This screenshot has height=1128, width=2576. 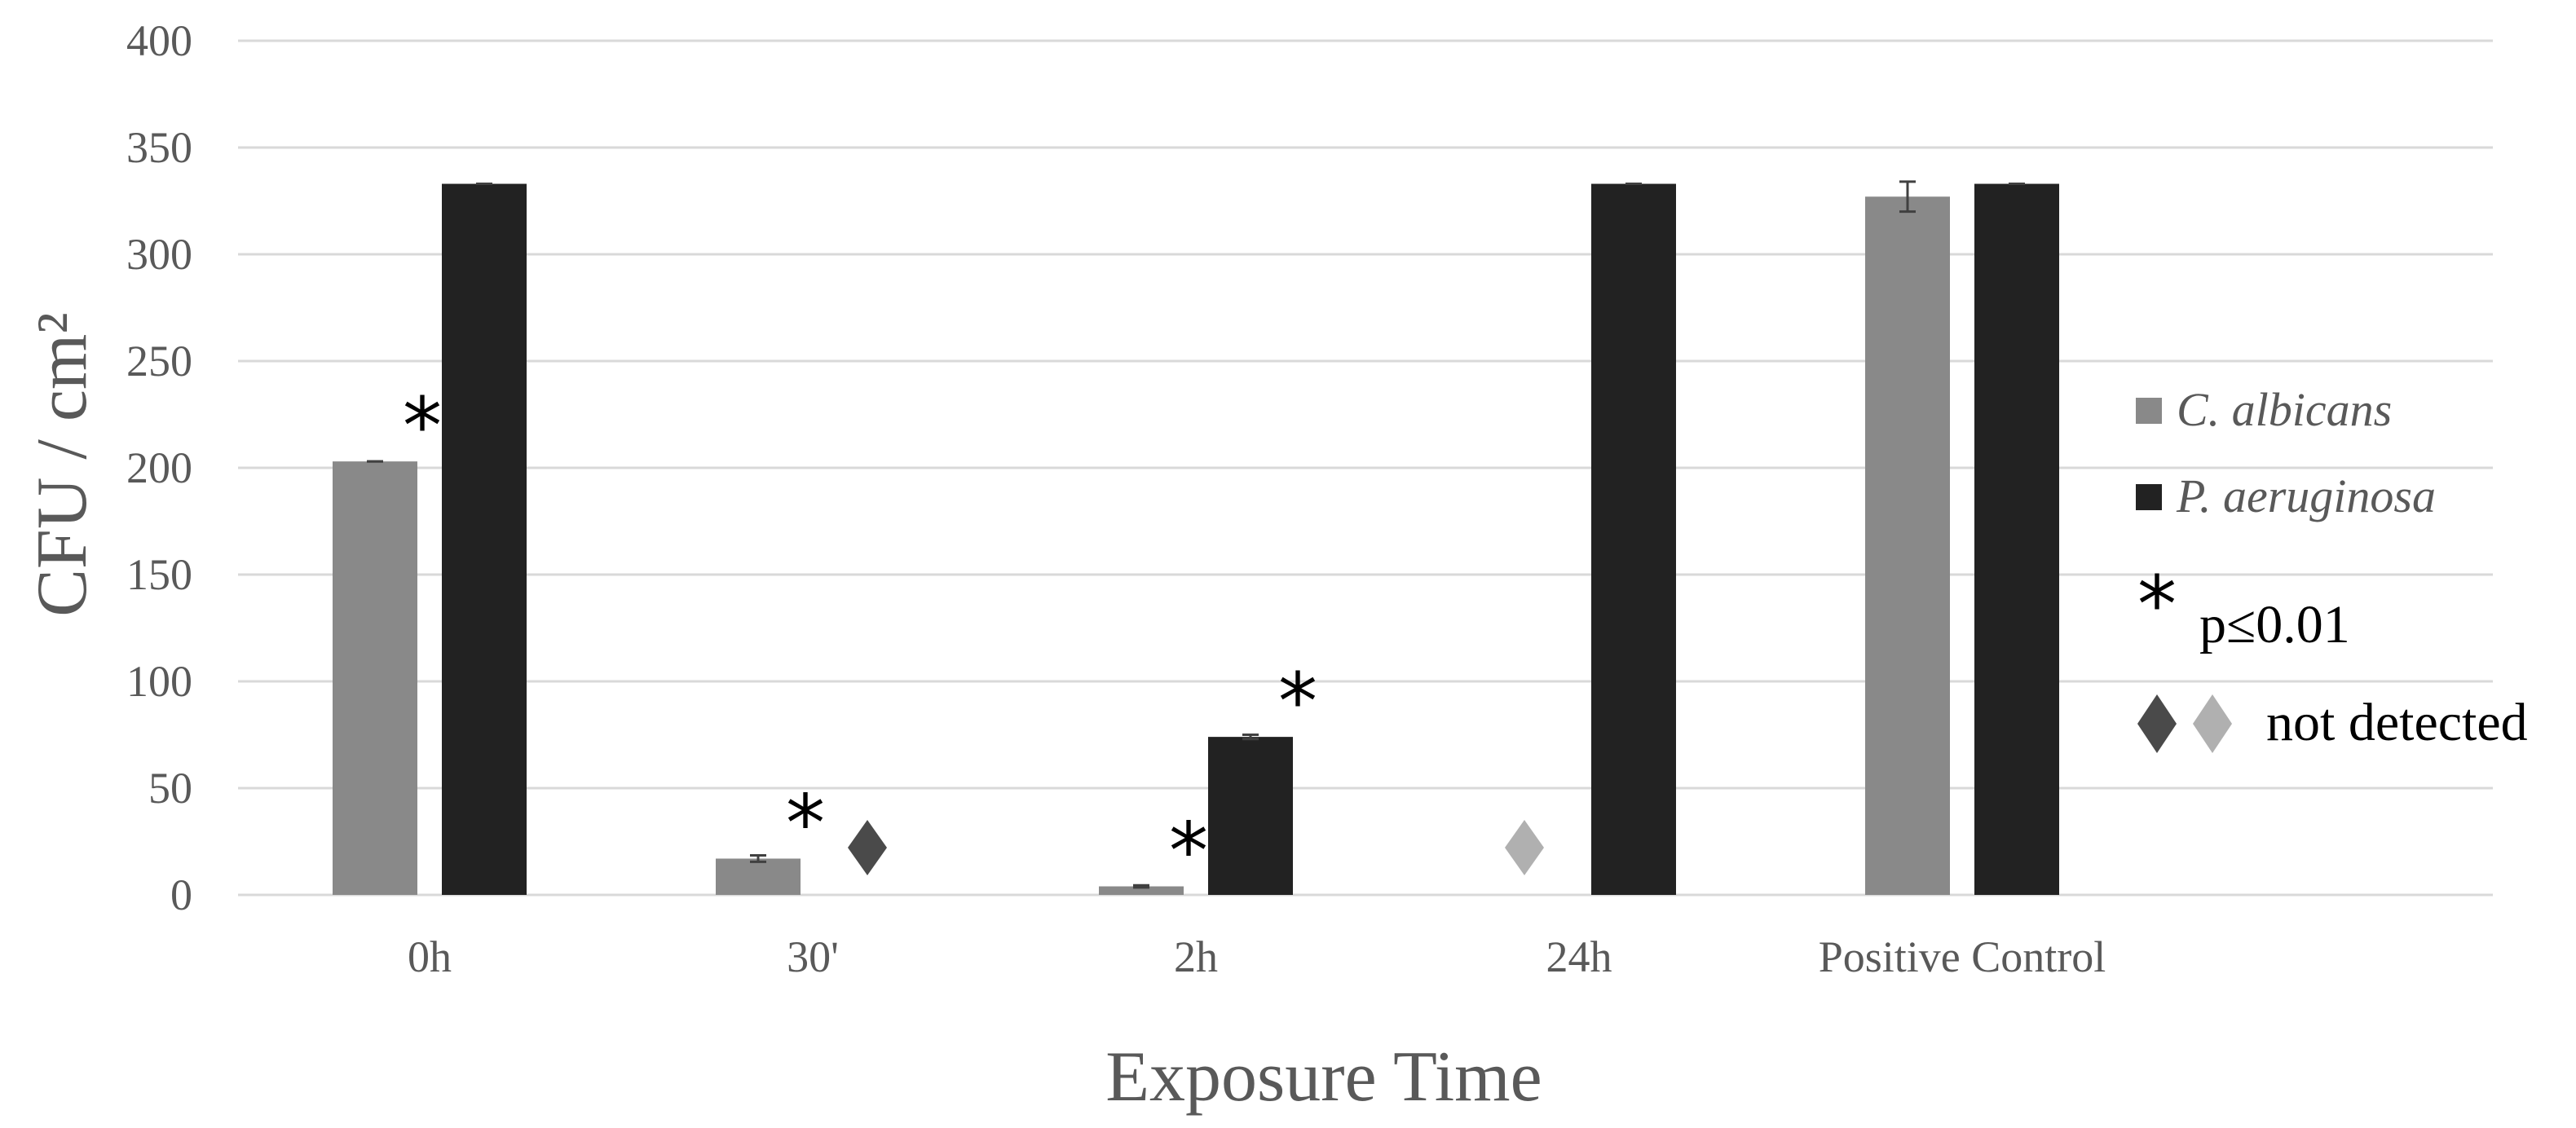 I want to click on x-tick-4: Positive Control, so click(x=1962, y=957).